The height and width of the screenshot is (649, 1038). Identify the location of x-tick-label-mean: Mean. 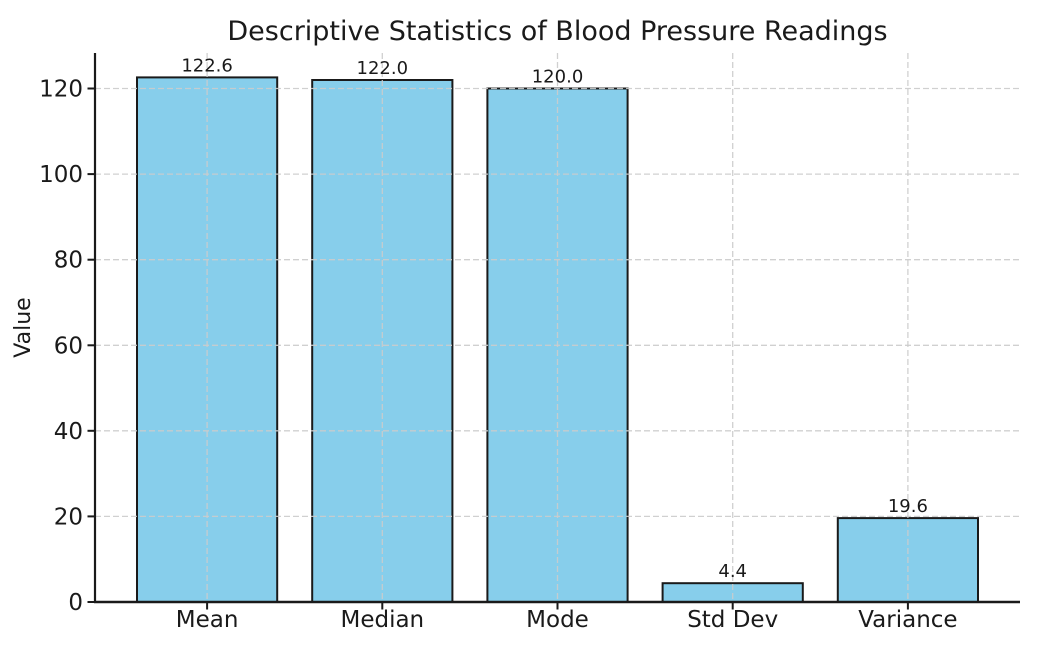
(207, 620).